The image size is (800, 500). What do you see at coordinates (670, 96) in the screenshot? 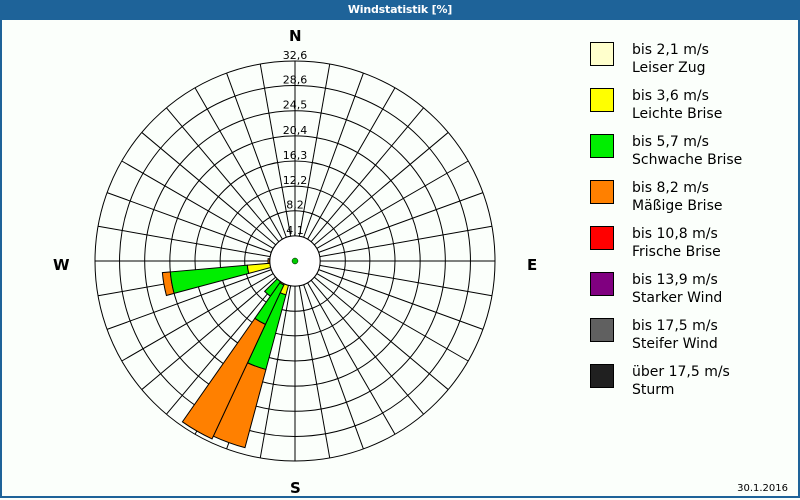
I see `legend-speed: bis 3,6 m/s` at bounding box center [670, 96].